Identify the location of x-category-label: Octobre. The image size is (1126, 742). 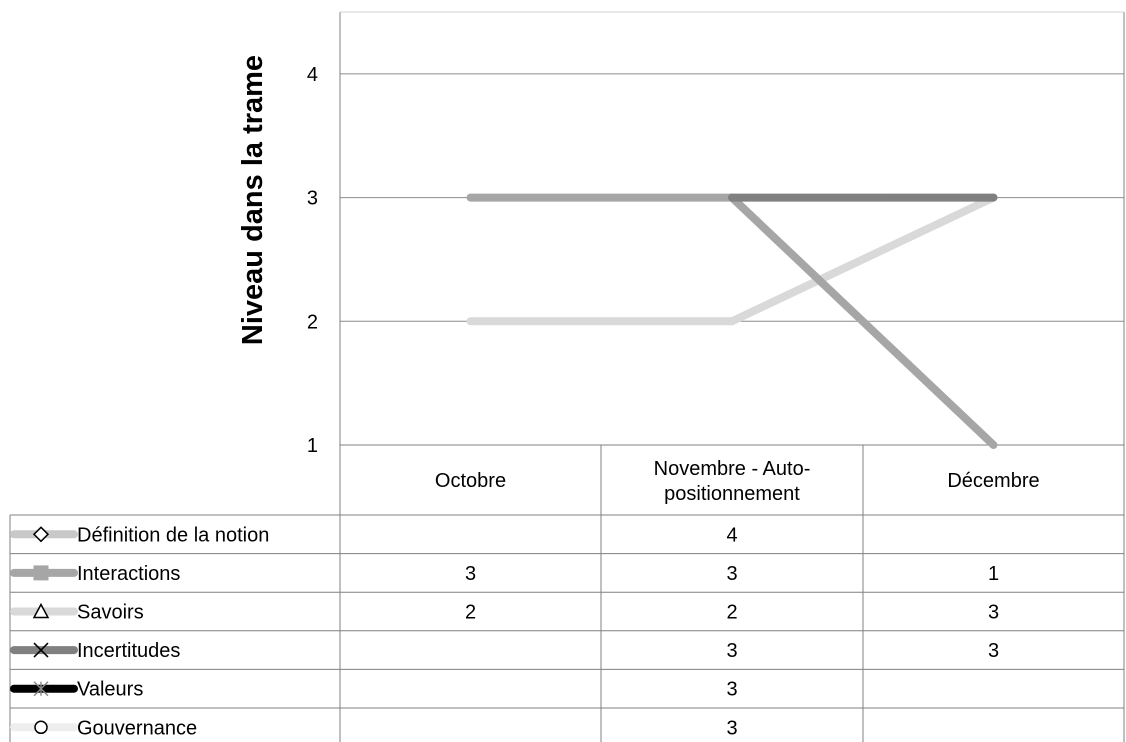
(470, 481).